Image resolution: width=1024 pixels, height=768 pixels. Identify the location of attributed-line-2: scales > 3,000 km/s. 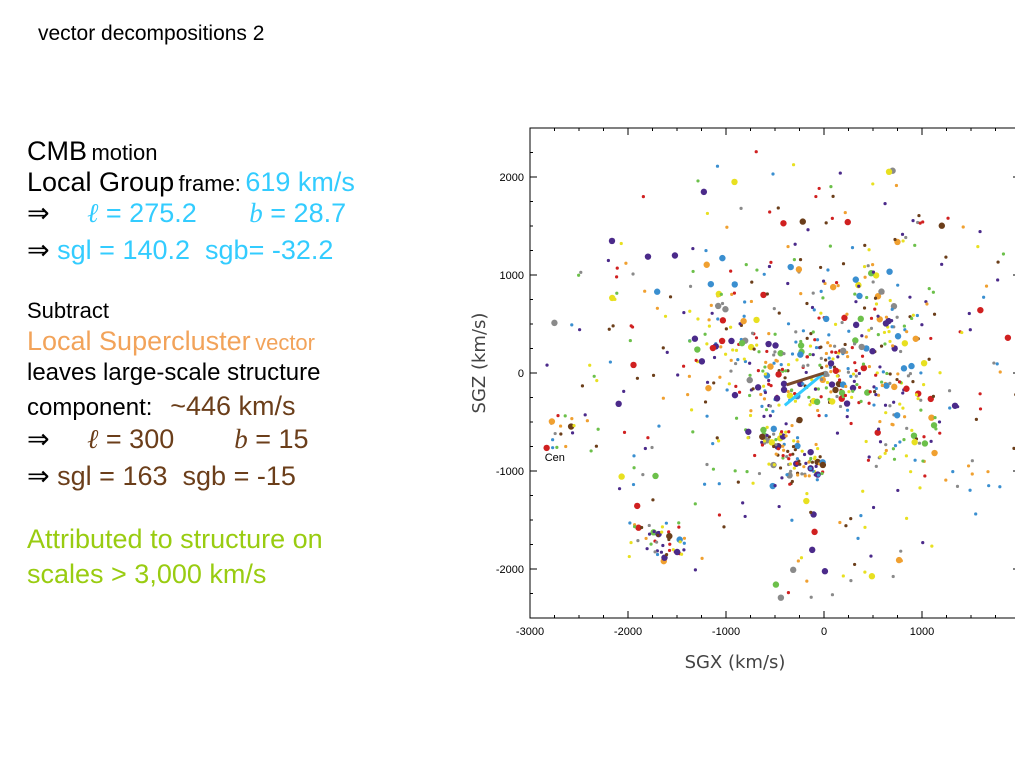
(147, 574).